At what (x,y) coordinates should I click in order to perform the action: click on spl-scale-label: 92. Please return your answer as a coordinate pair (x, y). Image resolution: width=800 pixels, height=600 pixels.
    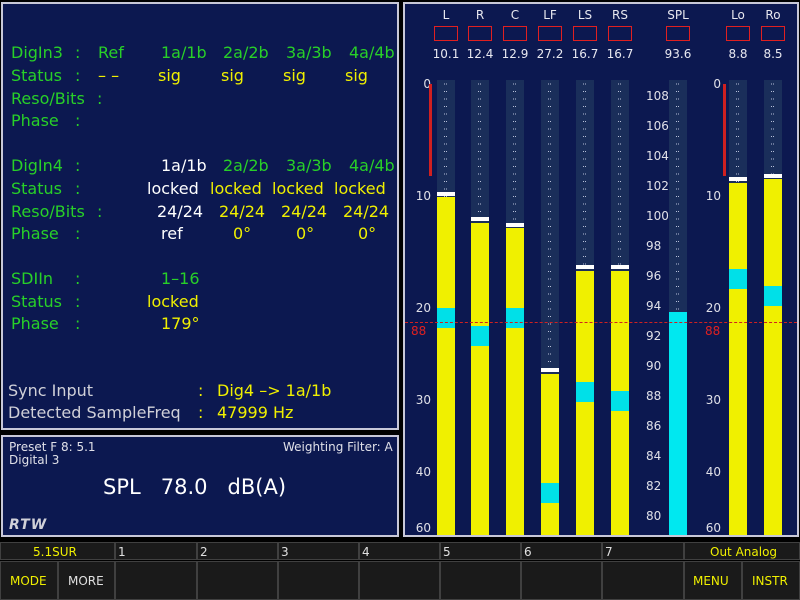
    Looking at the image, I should click on (654, 336).